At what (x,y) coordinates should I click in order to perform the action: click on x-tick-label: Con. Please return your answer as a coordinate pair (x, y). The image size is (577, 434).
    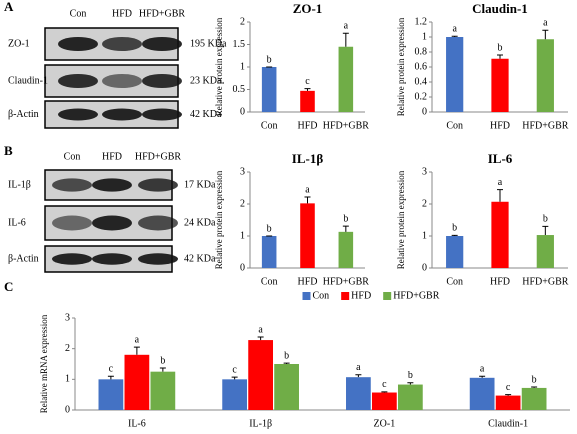
    Looking at the image, I should click on (454, 281).